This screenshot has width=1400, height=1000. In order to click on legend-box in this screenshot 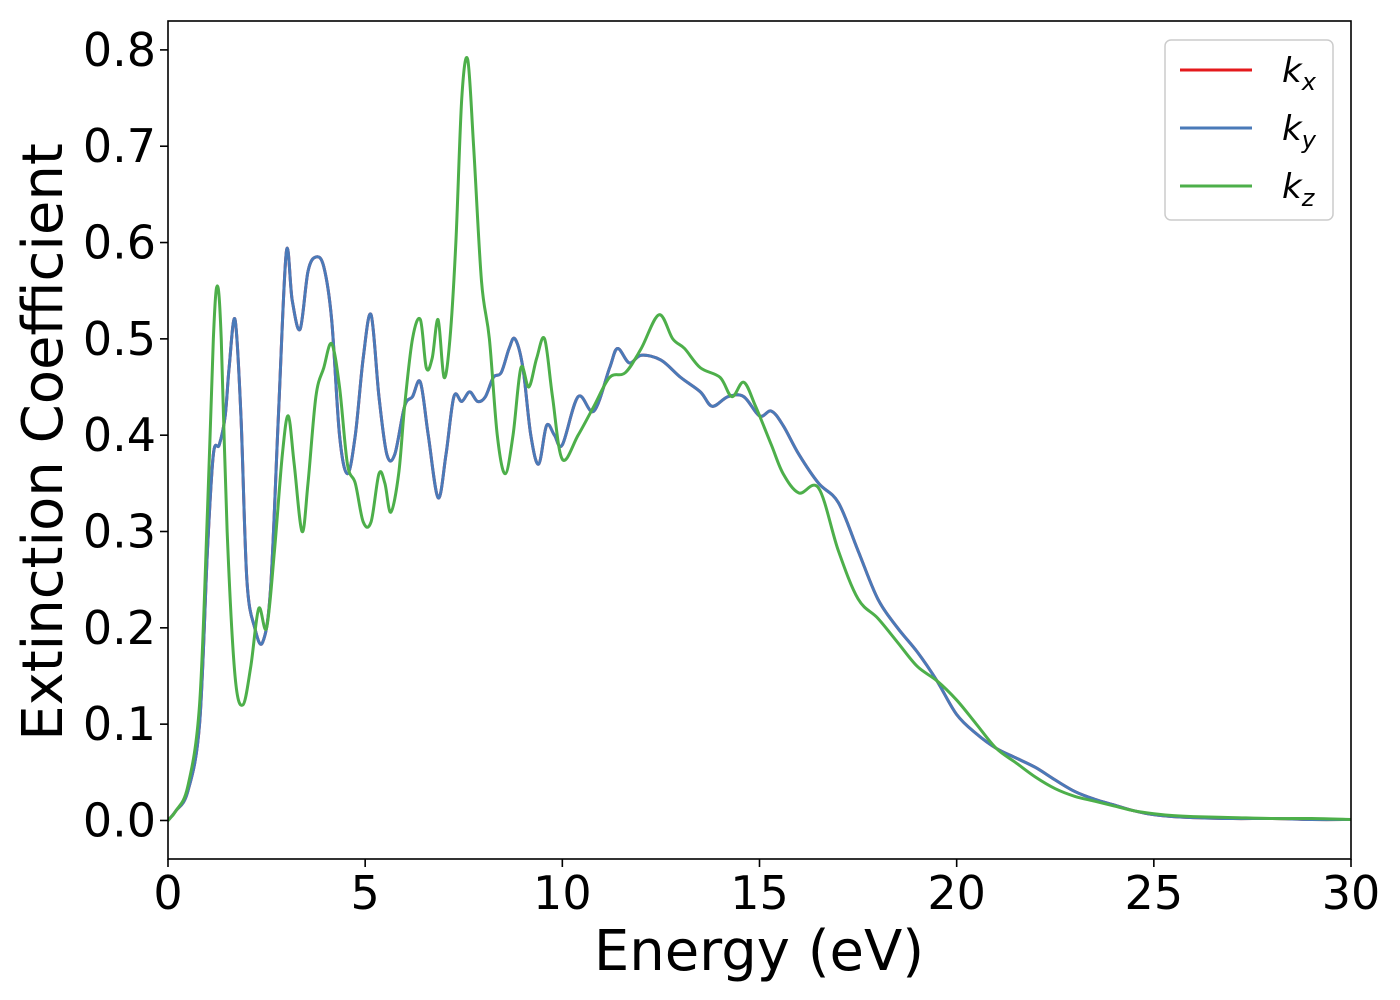, I will do `click(1249, 130)`.